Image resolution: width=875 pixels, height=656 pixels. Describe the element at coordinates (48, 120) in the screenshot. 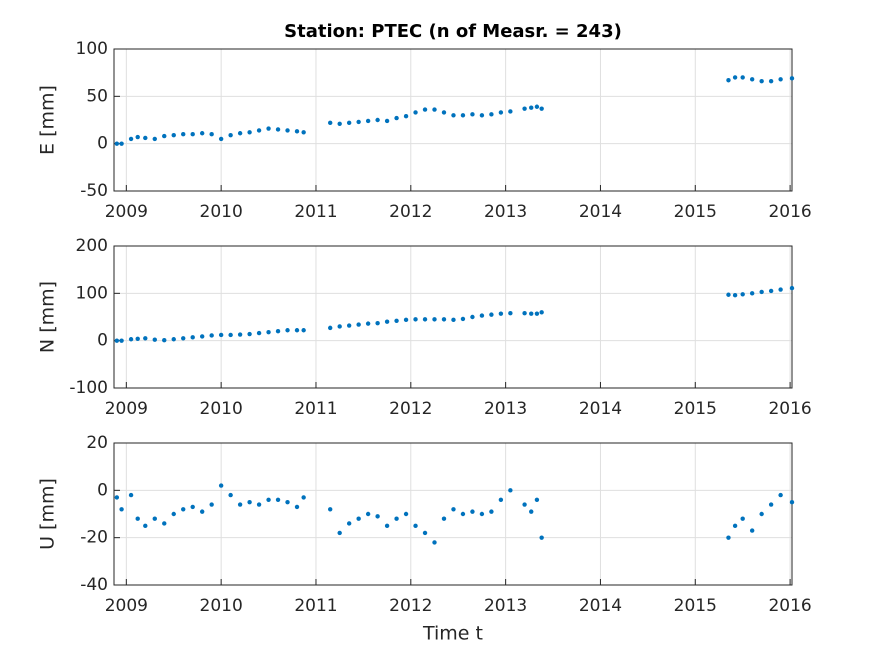

I see `y-axis-label: E [mm]` at that location.